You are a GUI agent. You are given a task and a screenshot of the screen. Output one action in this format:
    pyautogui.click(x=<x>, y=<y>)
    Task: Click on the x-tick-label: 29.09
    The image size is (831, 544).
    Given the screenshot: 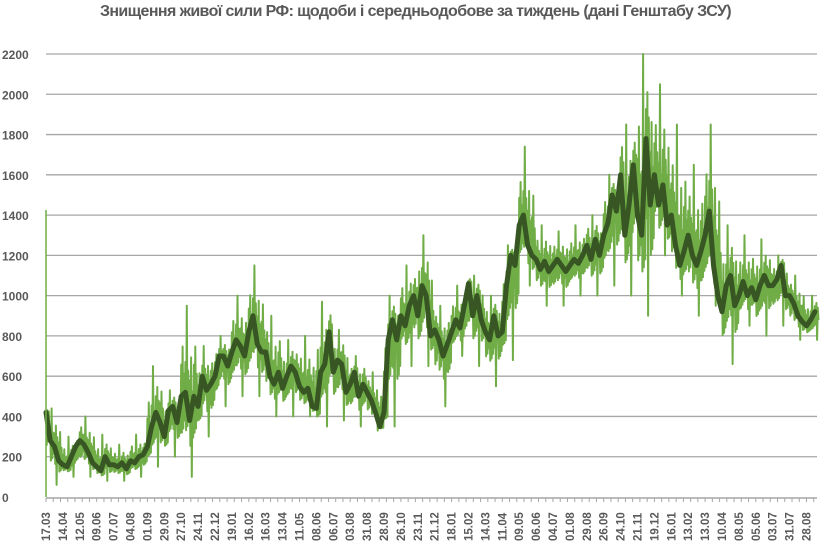 What is the action you would take?
    pyautogui.click(x=165, y=526)
    